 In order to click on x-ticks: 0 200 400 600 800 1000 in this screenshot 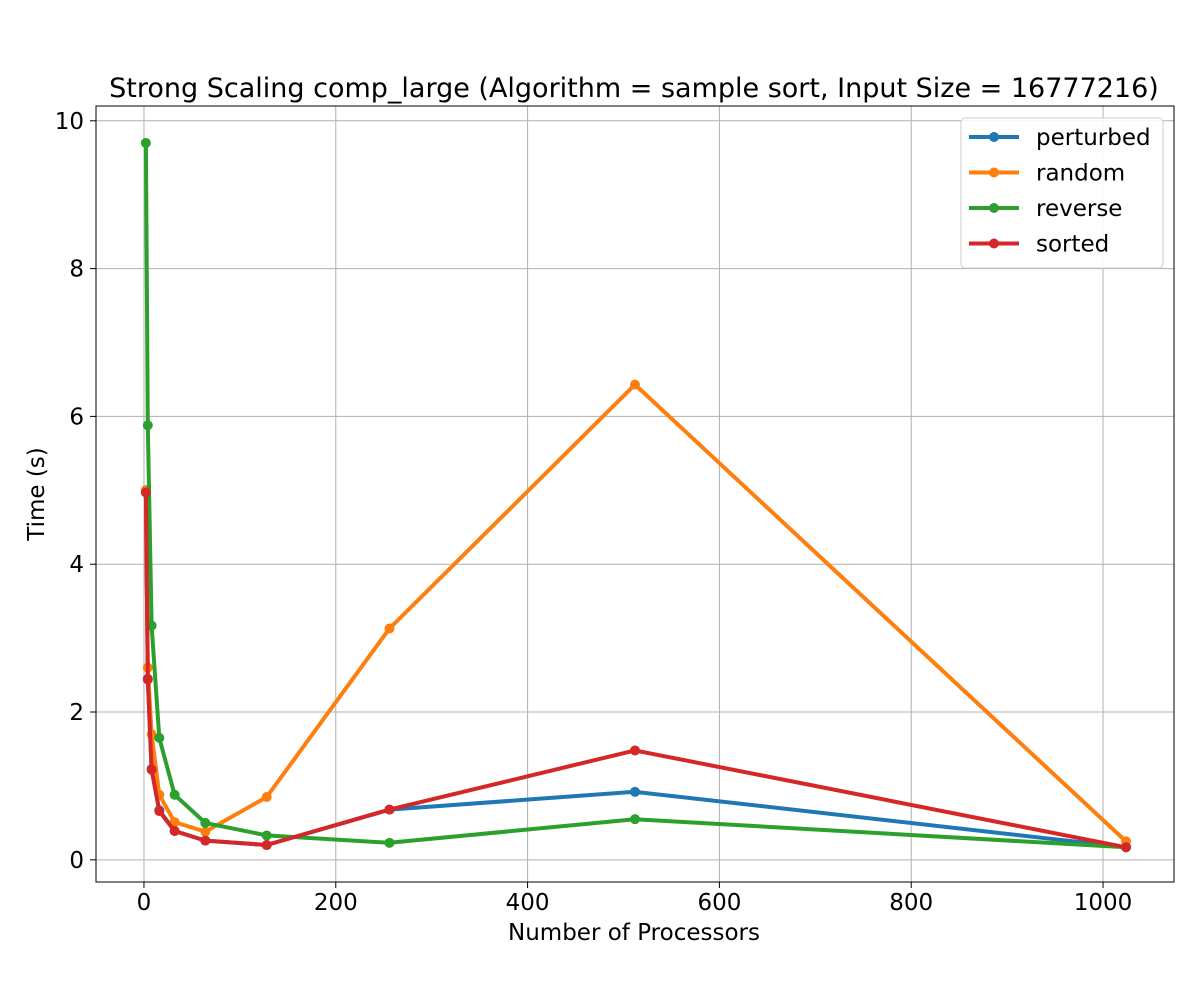, I will do `click(635, 899)`.